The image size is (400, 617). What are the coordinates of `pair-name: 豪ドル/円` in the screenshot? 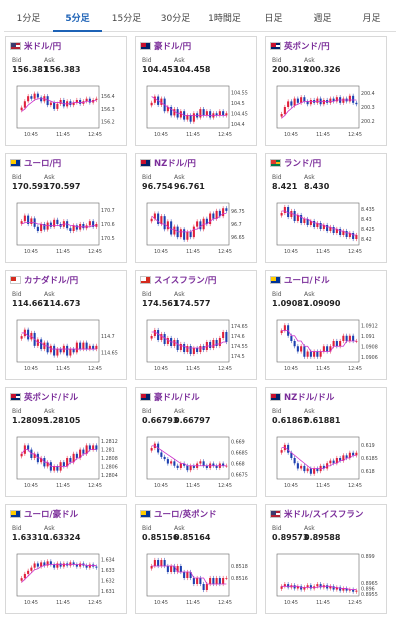 It's located at (173, 47).